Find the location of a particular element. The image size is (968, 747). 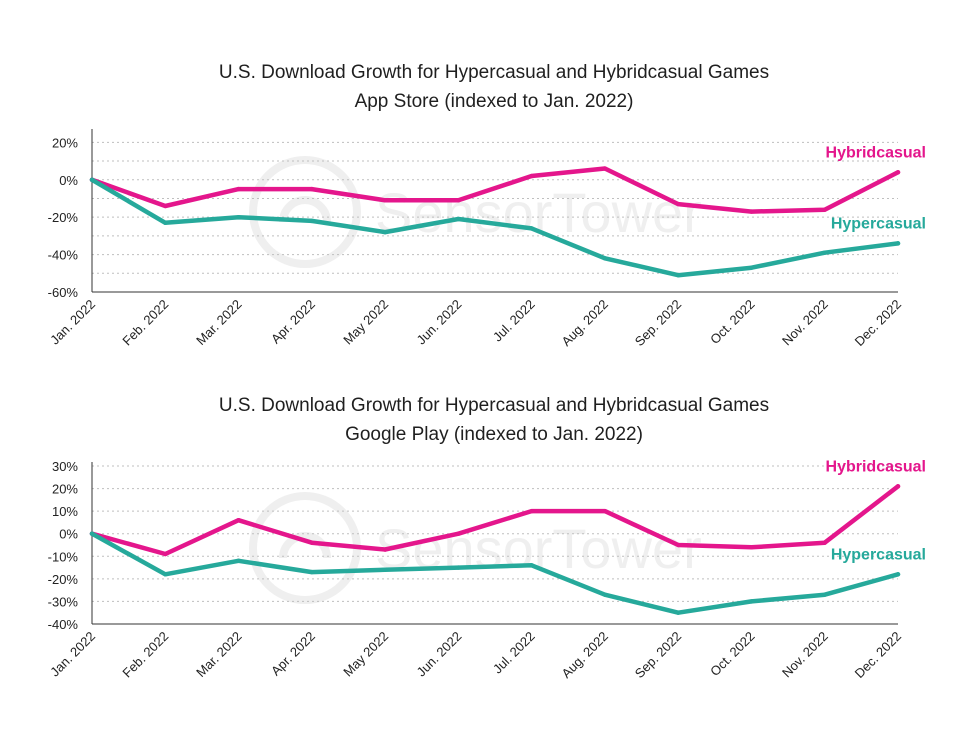

watermark-logo: SensorTower is located at coordinates (475, 212).